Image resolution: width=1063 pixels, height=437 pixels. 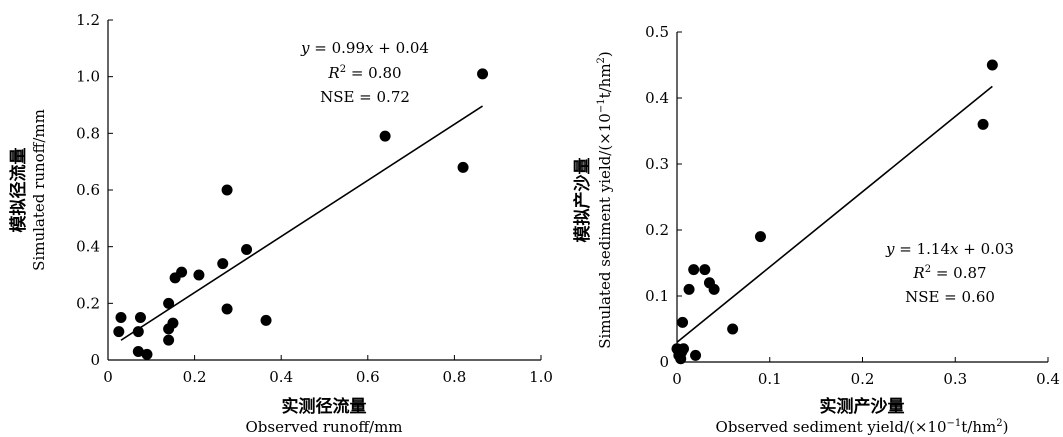 I want to click on regression-equation: y = 0.99x + 0.04, so click(x=364, y=48).